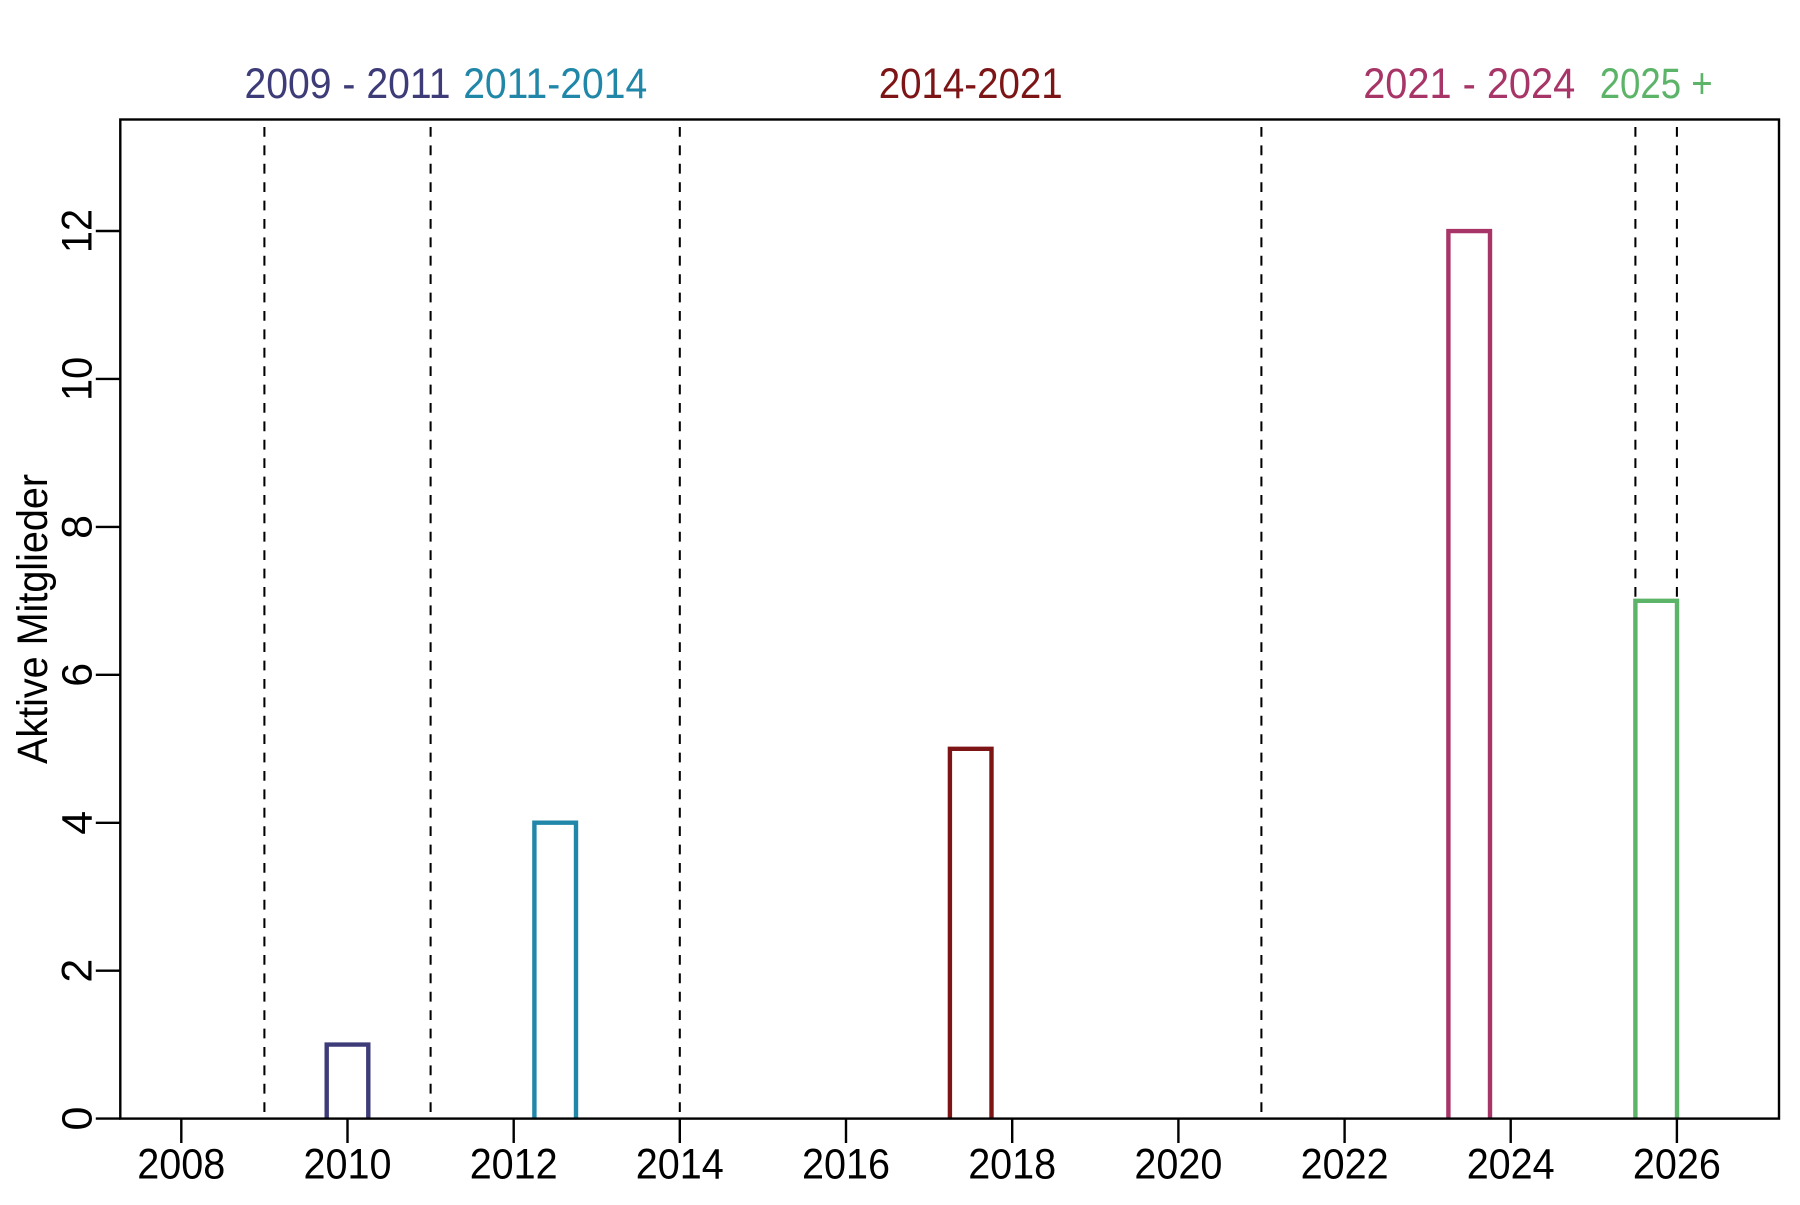  What do you see at coordinates (77, 675) in the screenshot?
I see `svg-text: 6` at bounding box center [77, 675].